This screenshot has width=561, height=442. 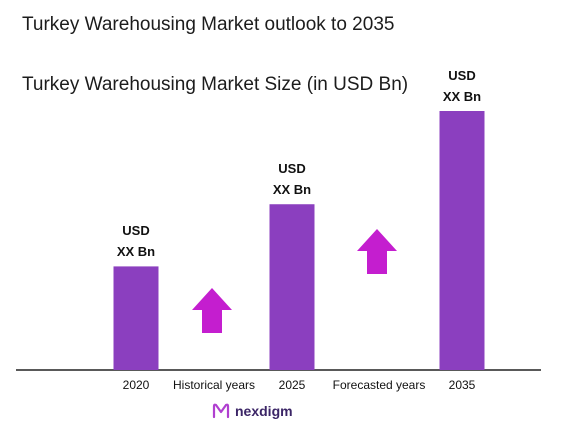 What do you see at coordinates (462, 240) in the screenshot?
I see `bar-2035` at bounding box center [462, 240].